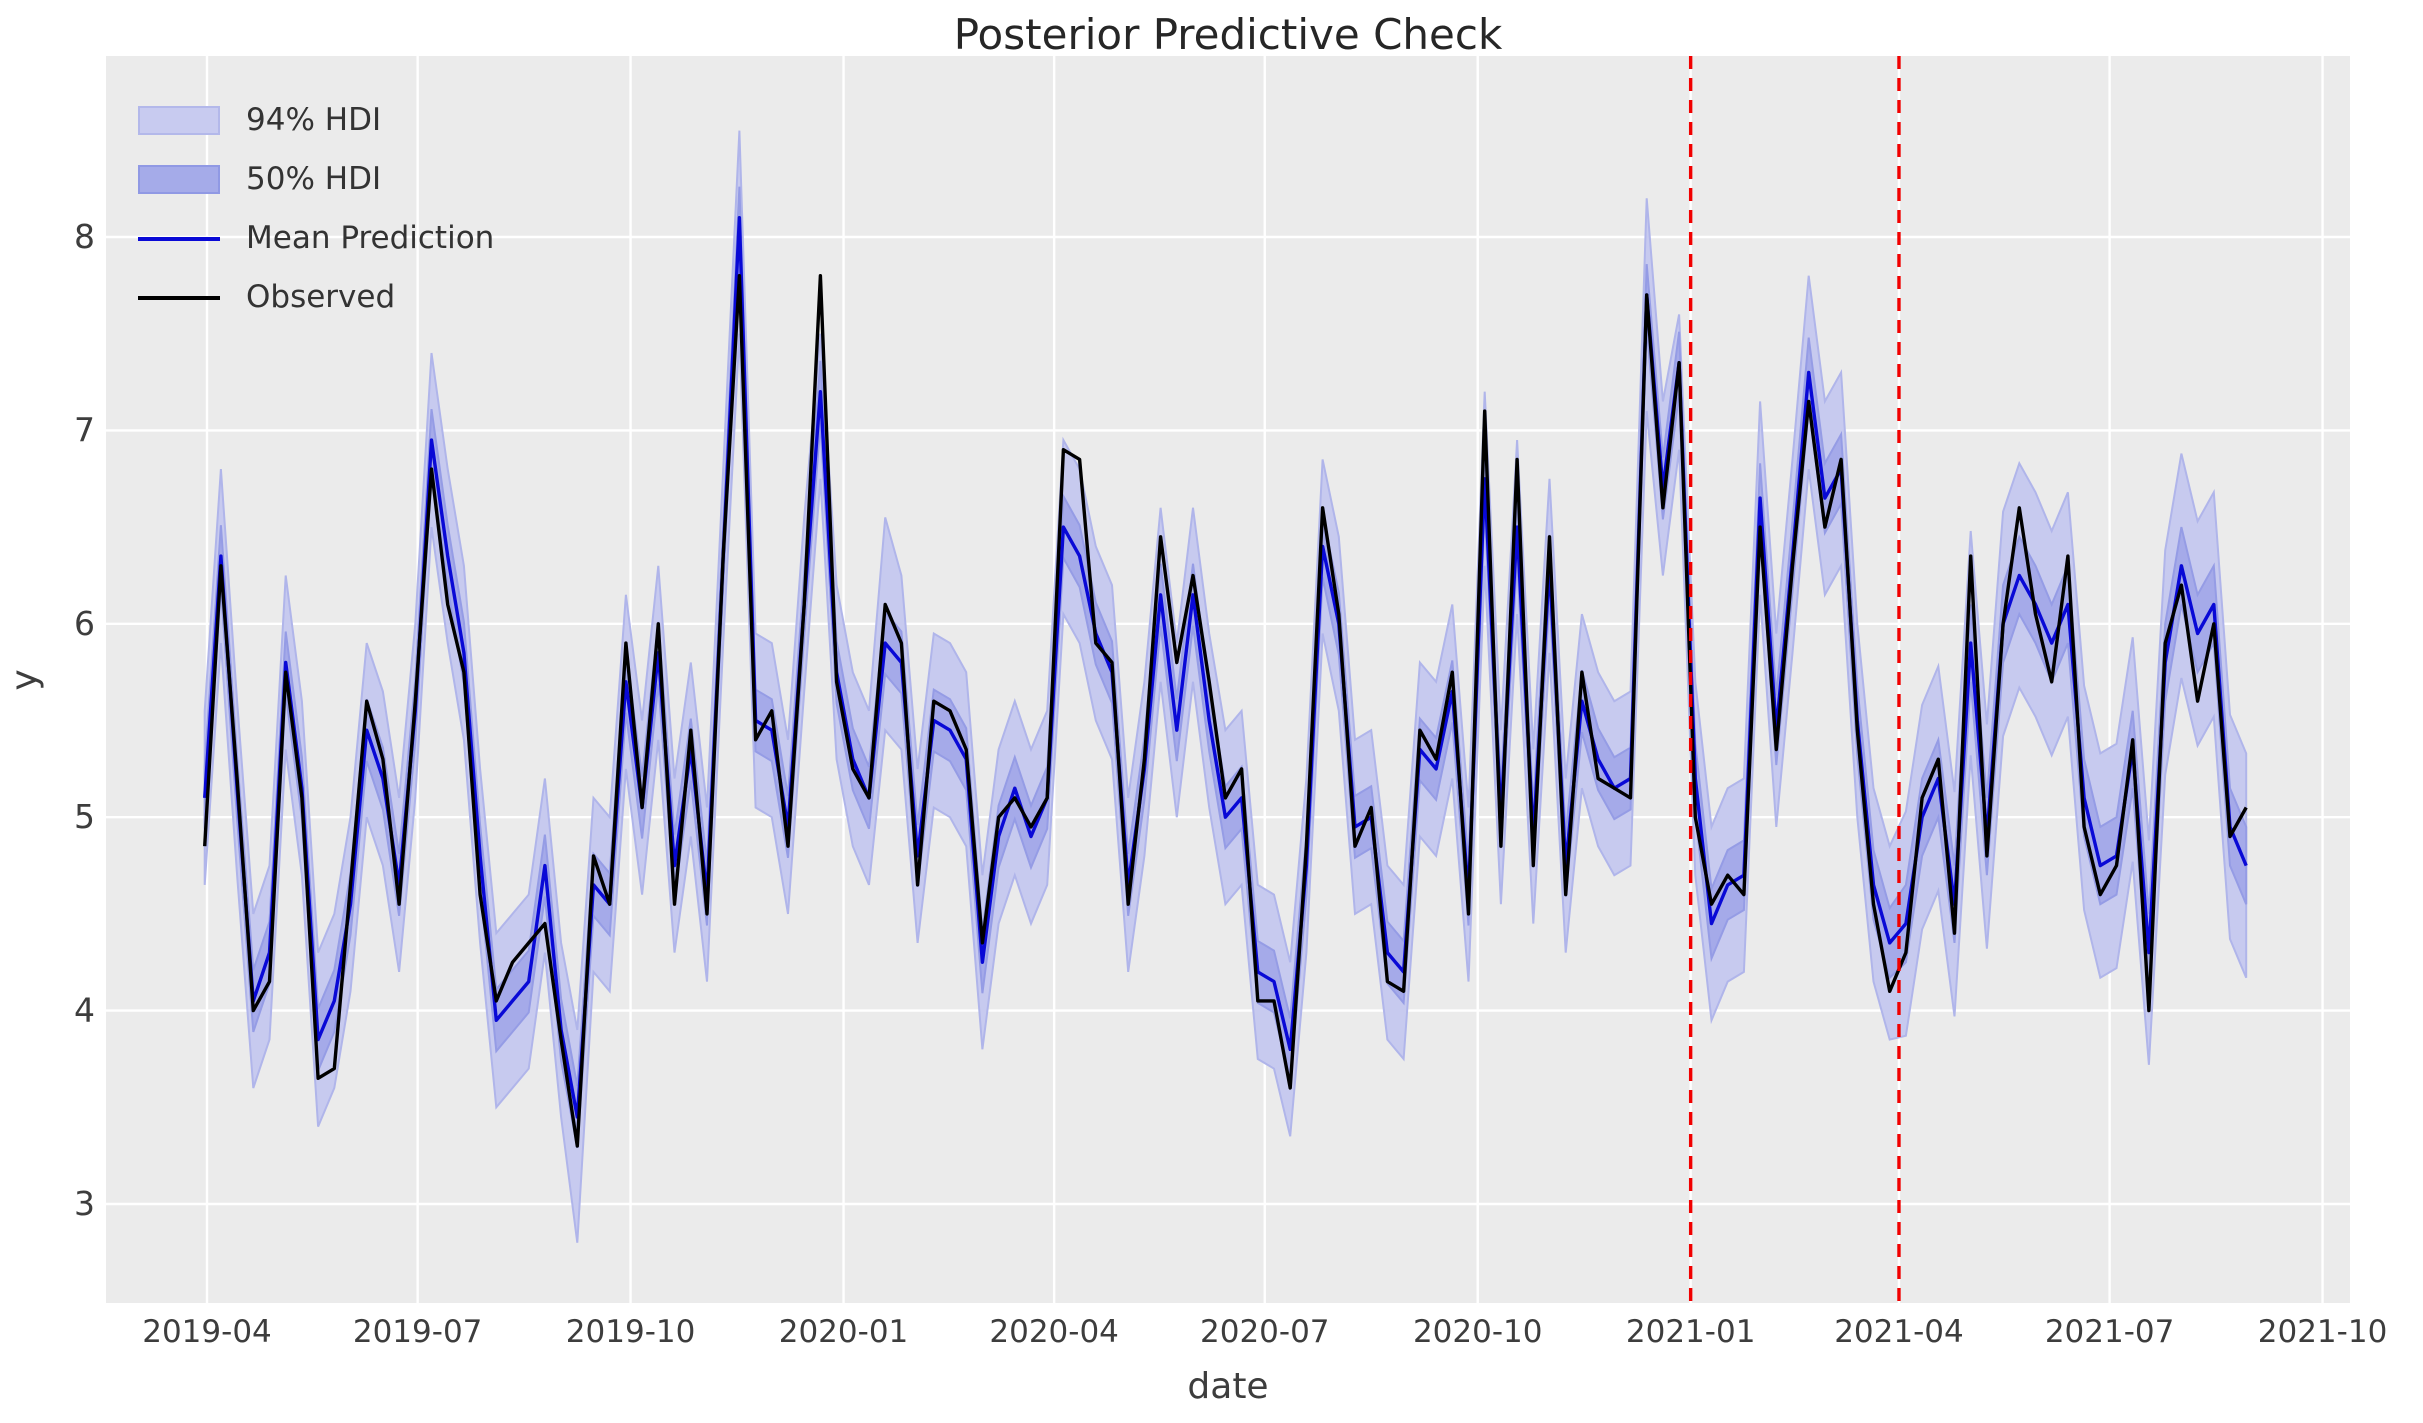 This screenshot has width=2423, height=1423. I want to click on x-tick-label: 2020-01, so click(844, 1332).